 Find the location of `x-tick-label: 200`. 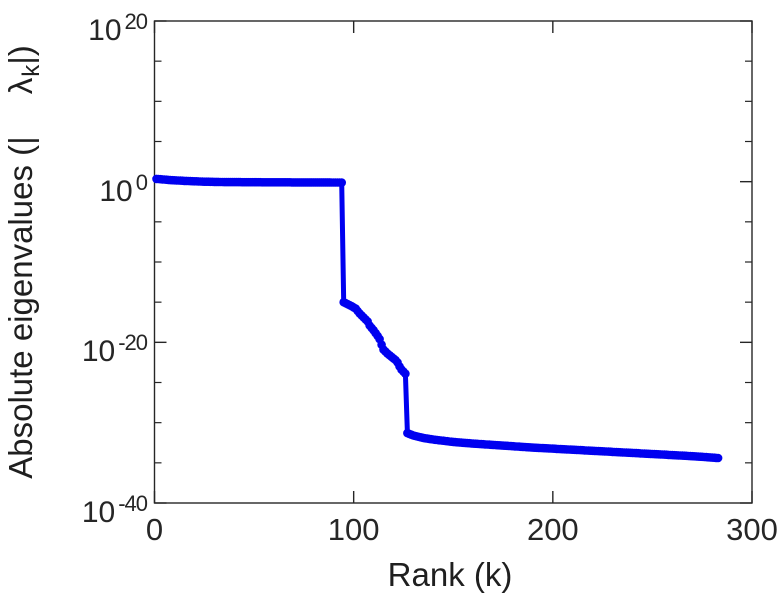

x-tick-label: 200 is located at coordinates (552, 529).